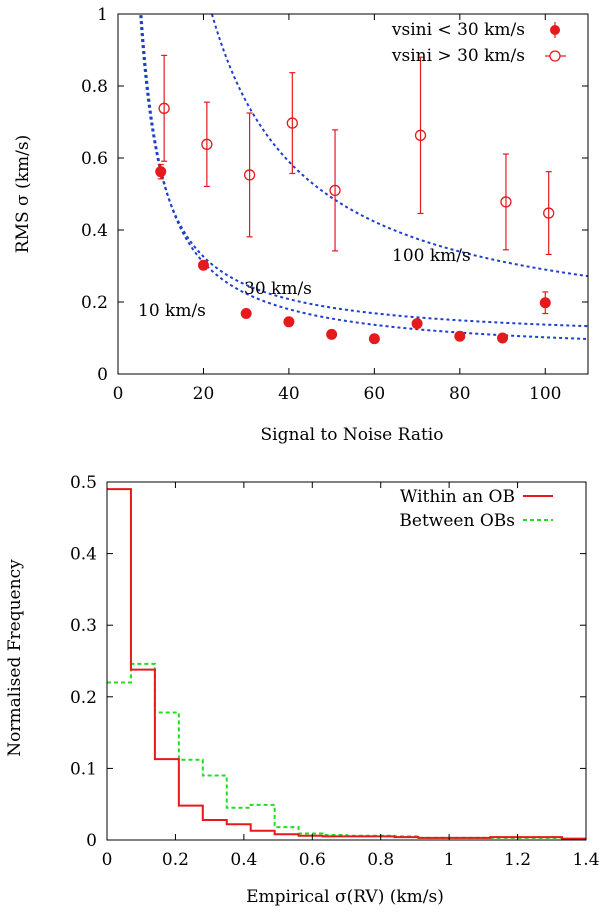 Image resolution: width=600 pixels, height=912 pixels. I want to click on x-tick-label-bottom: 1.4, so click(585, 860).